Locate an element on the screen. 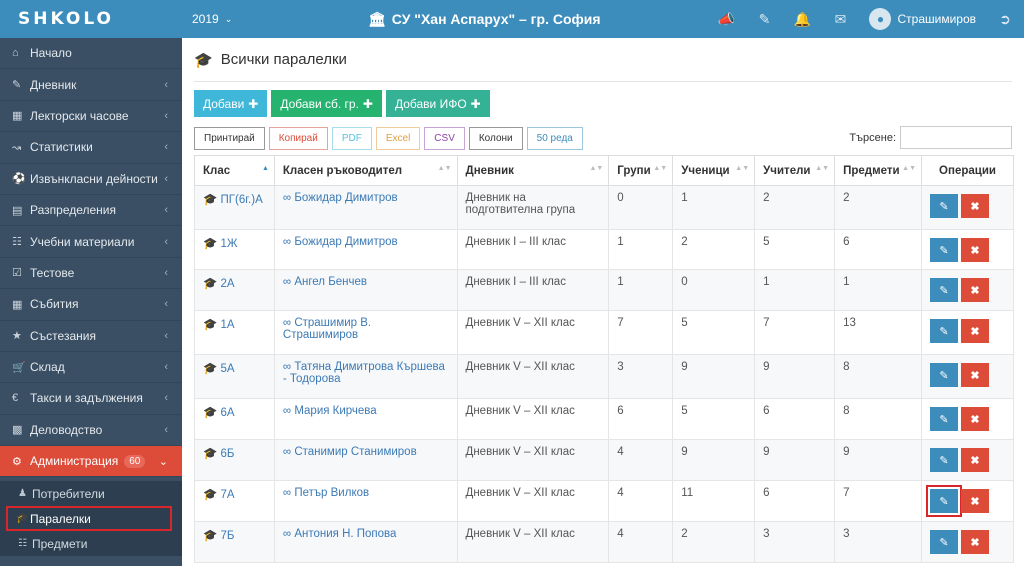 The height and width of the screenshot is (566, 1024). edit-icon: ✎ is located at coordinates (764, 18).